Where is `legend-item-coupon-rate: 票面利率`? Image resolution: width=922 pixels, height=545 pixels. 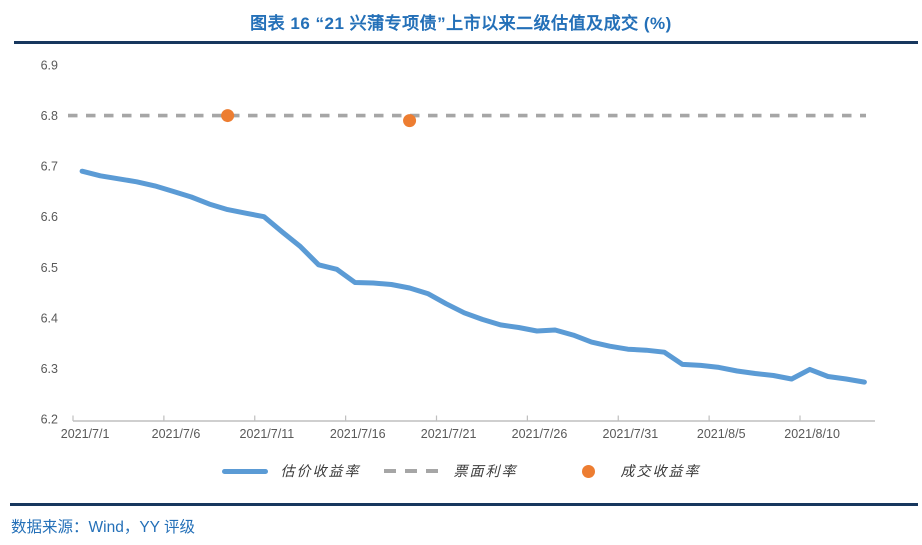 legend-item-coupon-rate: 票面利率 is located at coordinates (450, 471).